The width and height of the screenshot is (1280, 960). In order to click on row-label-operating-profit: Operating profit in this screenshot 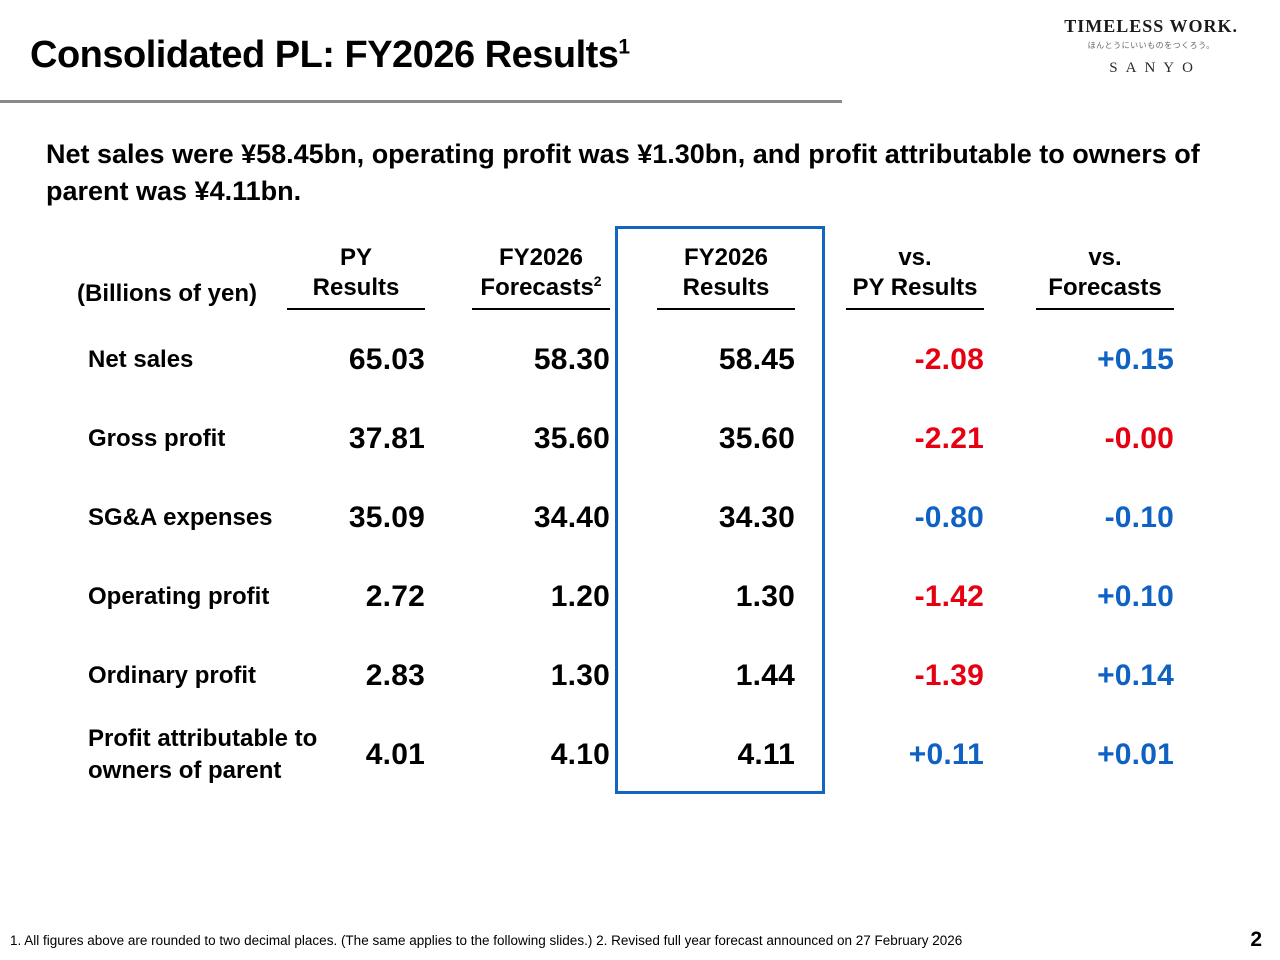, I will do `click(179, 596)`.